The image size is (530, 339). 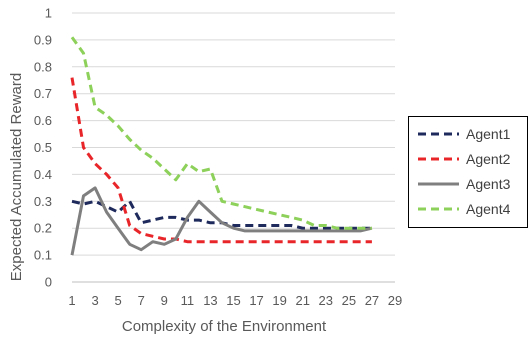 What do you see at coordinates (48, 13) in the screenshot?
I see `y-tick-label: 1` at bounding box center [48, 13].